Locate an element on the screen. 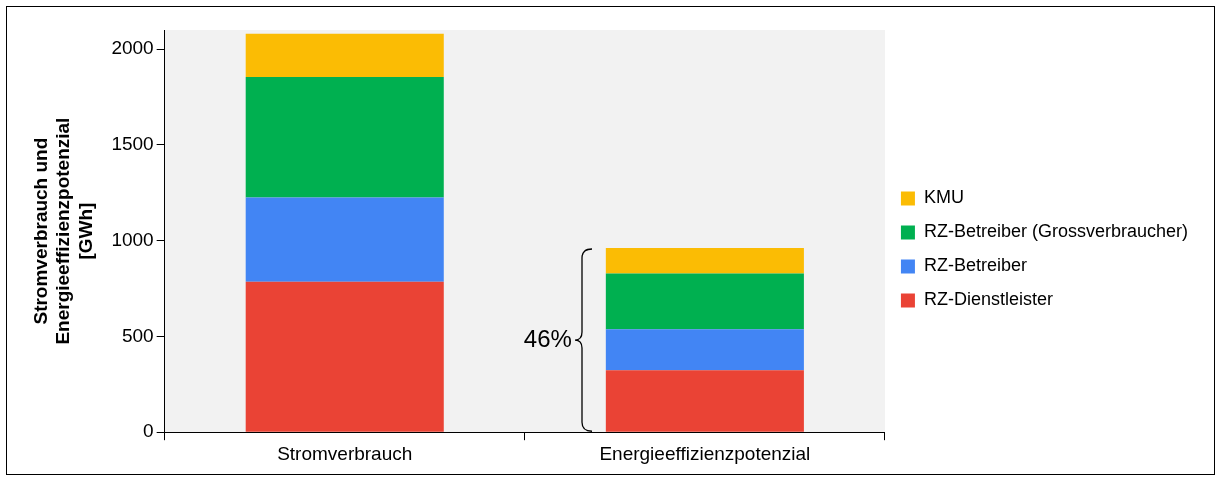 The width and height of the screenshot is (1223, 481). annotation: 46% is located at coordinates (547, 338).